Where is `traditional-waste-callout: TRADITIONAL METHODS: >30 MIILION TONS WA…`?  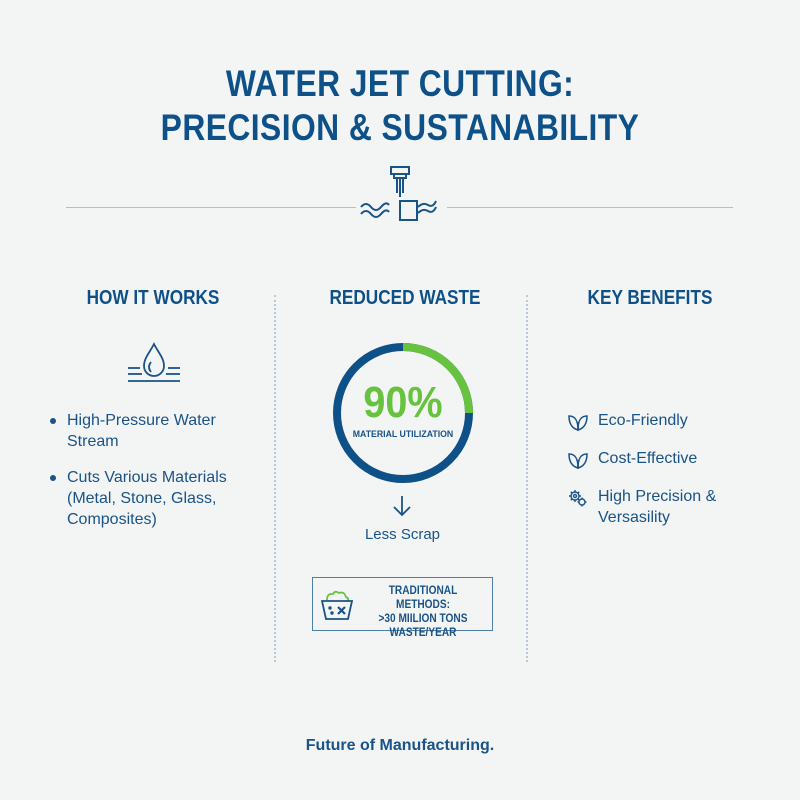
traditional-waste-callout: TRADITIONAL METHODS: >30 MIILION TONS WA… is located at coordinates (402, 608).